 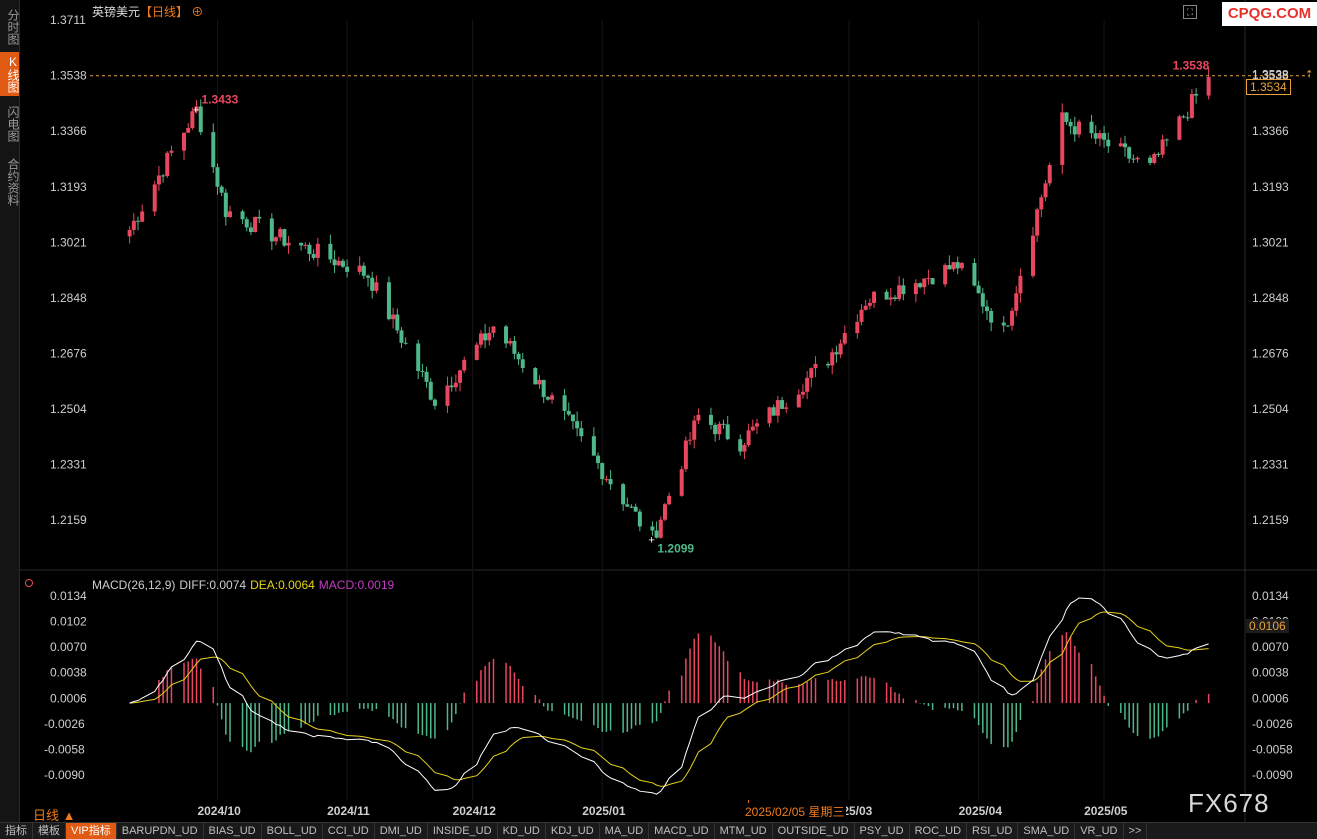 I want to click on macd-tick-left-6: -0.0058, so click(x=64, y=749).